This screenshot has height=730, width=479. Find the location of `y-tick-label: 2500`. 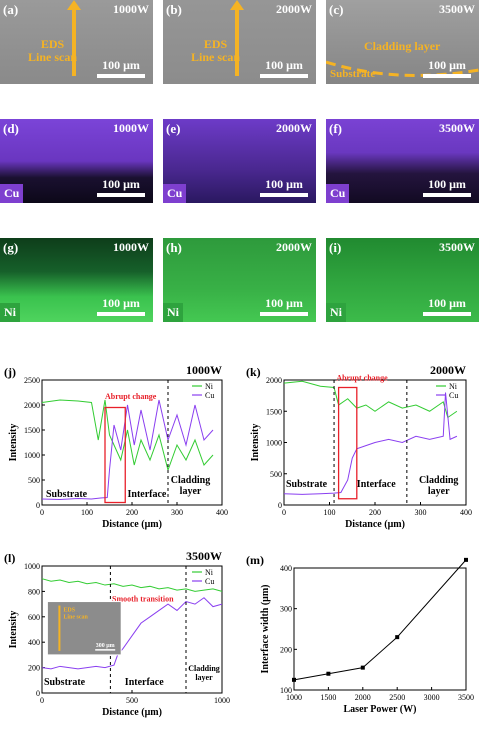

y-tick-label: 2500 is located at coordinates (32, 380).